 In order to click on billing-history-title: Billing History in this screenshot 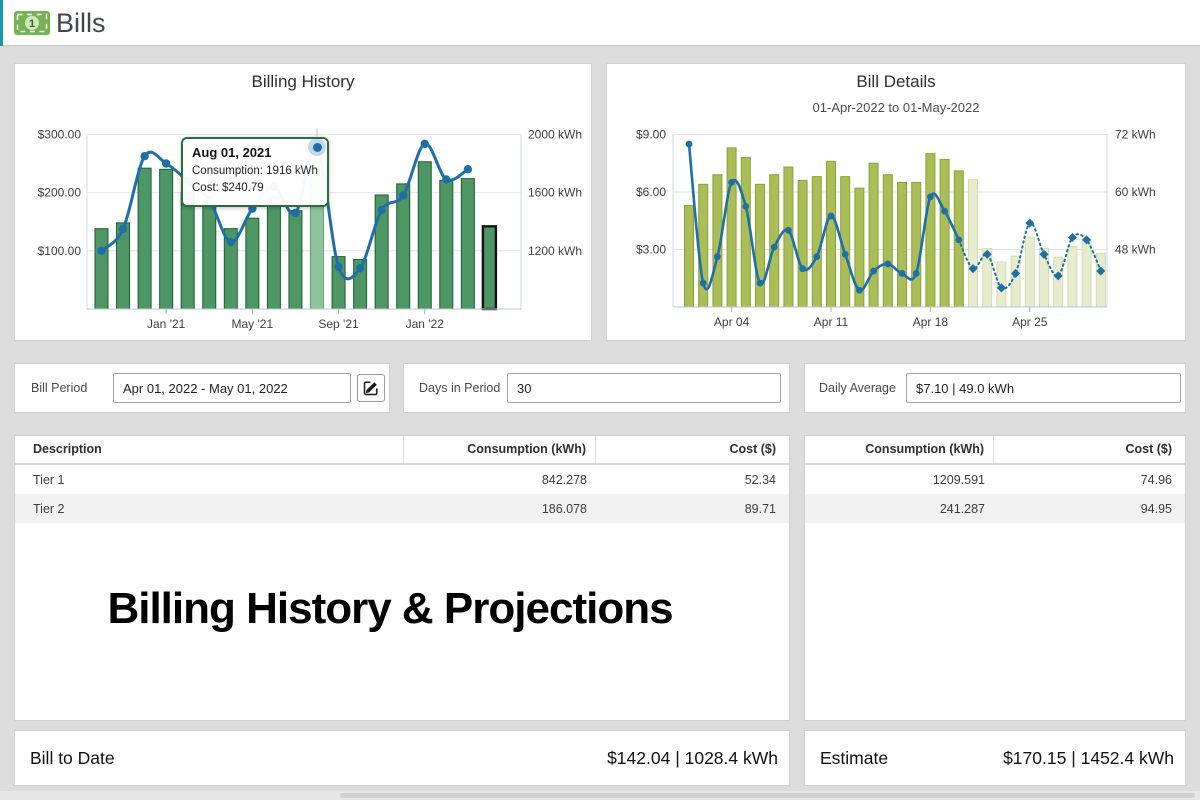, I will do `click(303, 81)`.